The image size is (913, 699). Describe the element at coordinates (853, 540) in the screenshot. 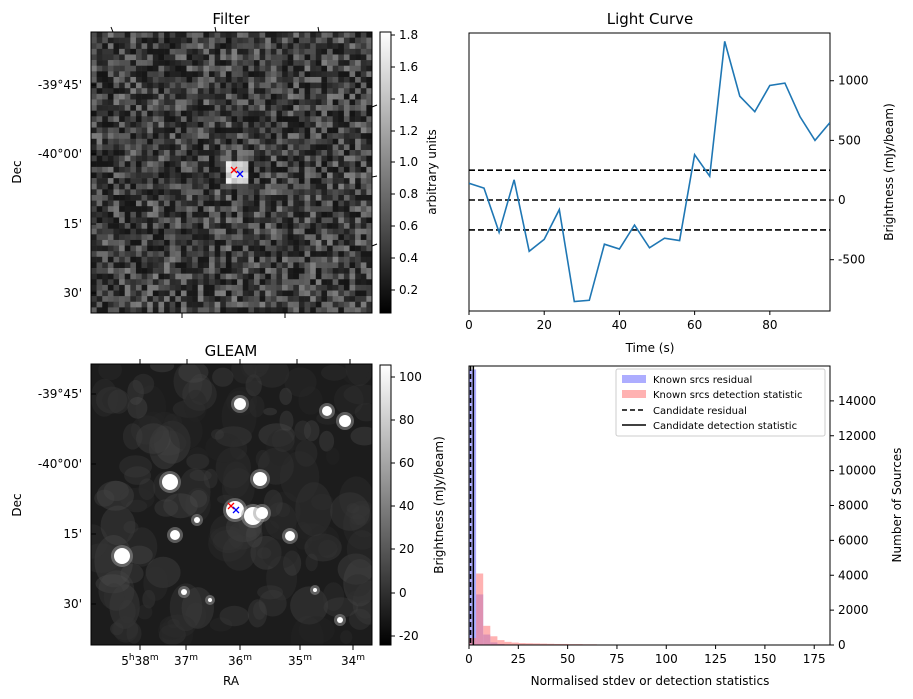

I see `ytick-label: 6000` at that location.